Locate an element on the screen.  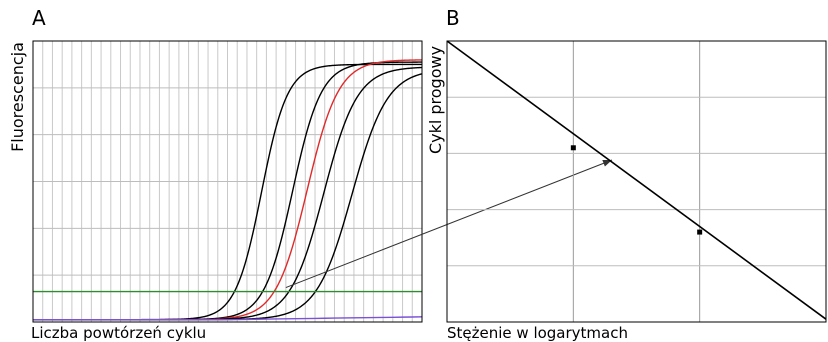
panel-b-y-axis-label: Cykl progowy is located at coordinates (435, 100).